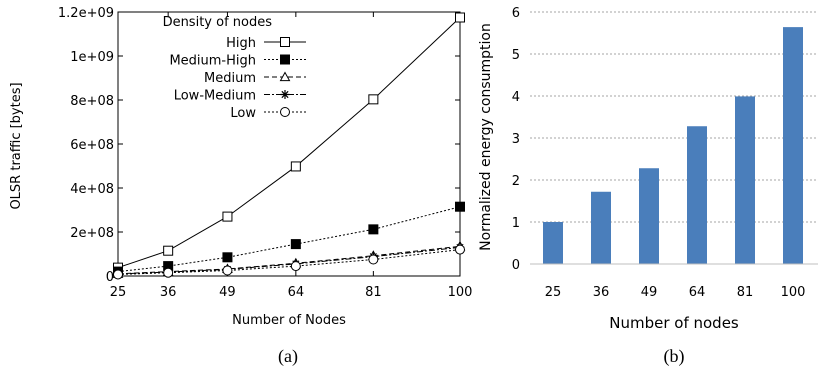 This screenshot has height=374, width=820. Describe the element at coordinates (674, 323) in the screenshot. I see `x-axis-label: Number of nodes` at that location.